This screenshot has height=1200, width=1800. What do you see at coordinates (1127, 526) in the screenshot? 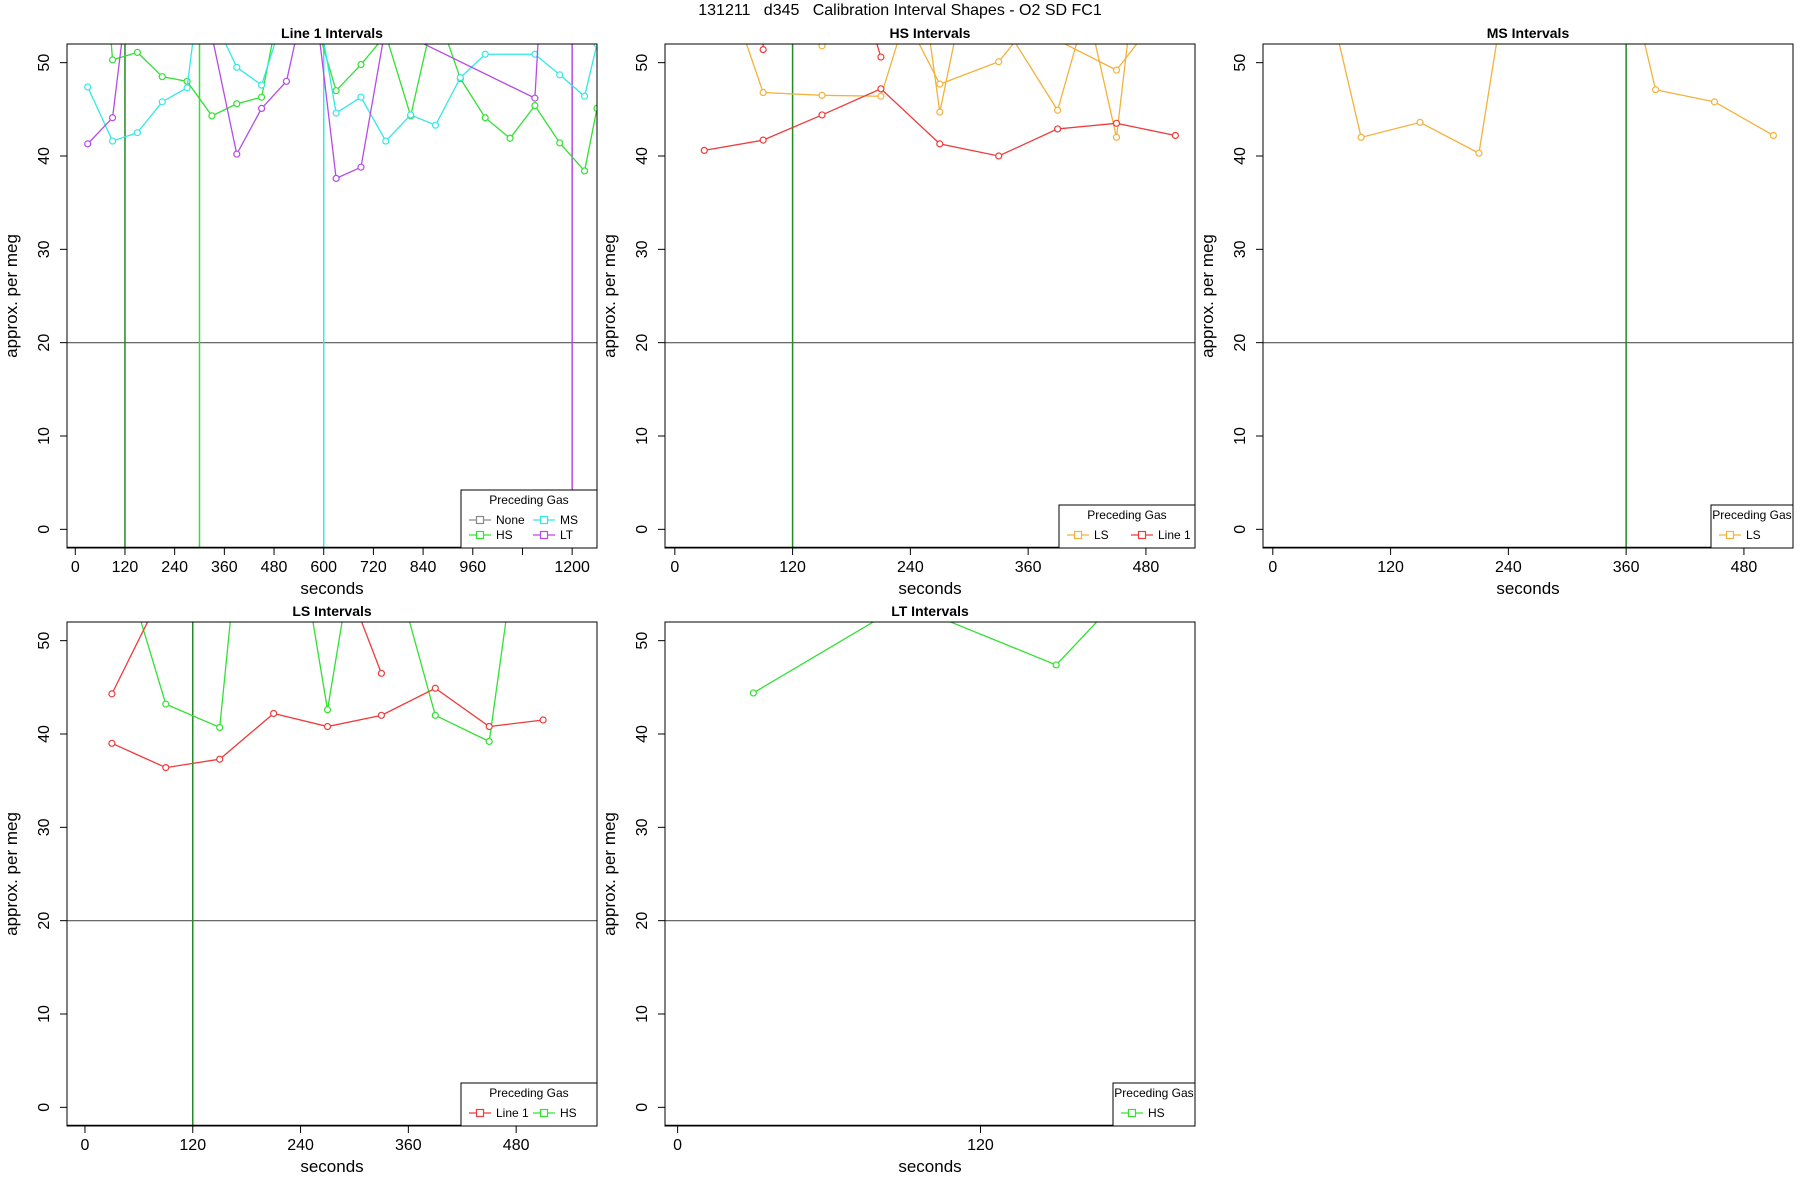
I see `legend: Preceding Gas LS Line 1` at bounding box center [1127, 526].